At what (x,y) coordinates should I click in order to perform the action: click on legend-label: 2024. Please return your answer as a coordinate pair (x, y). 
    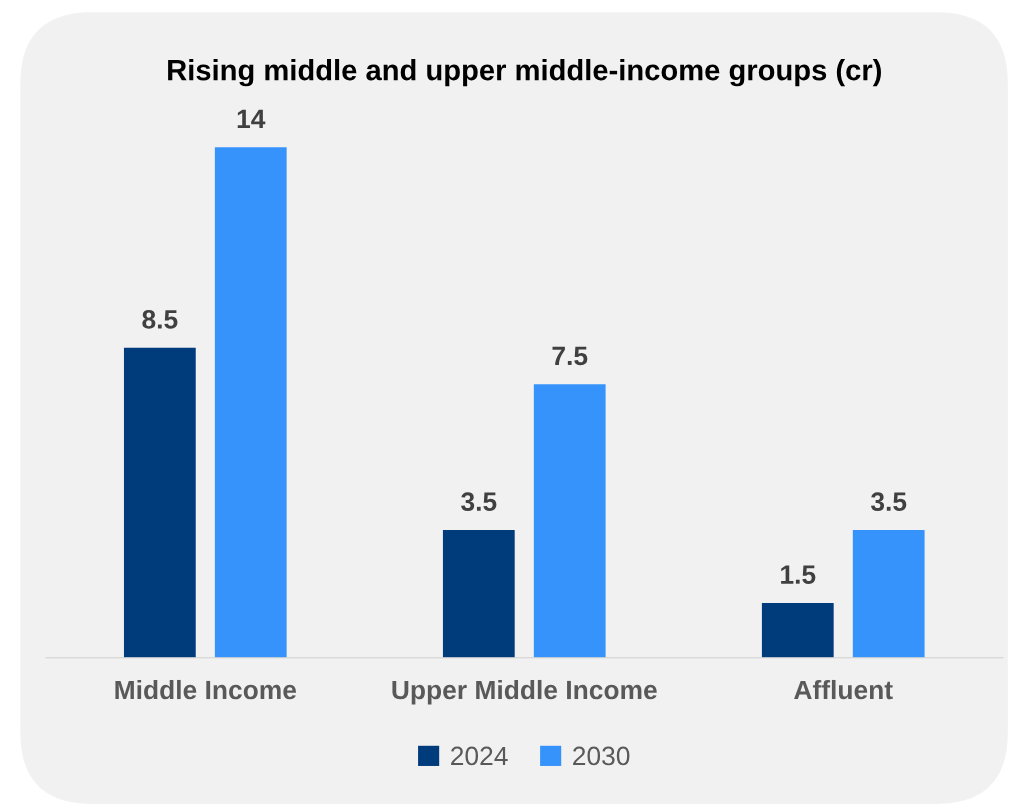
    Looking at the image, I should click on (479, 756).